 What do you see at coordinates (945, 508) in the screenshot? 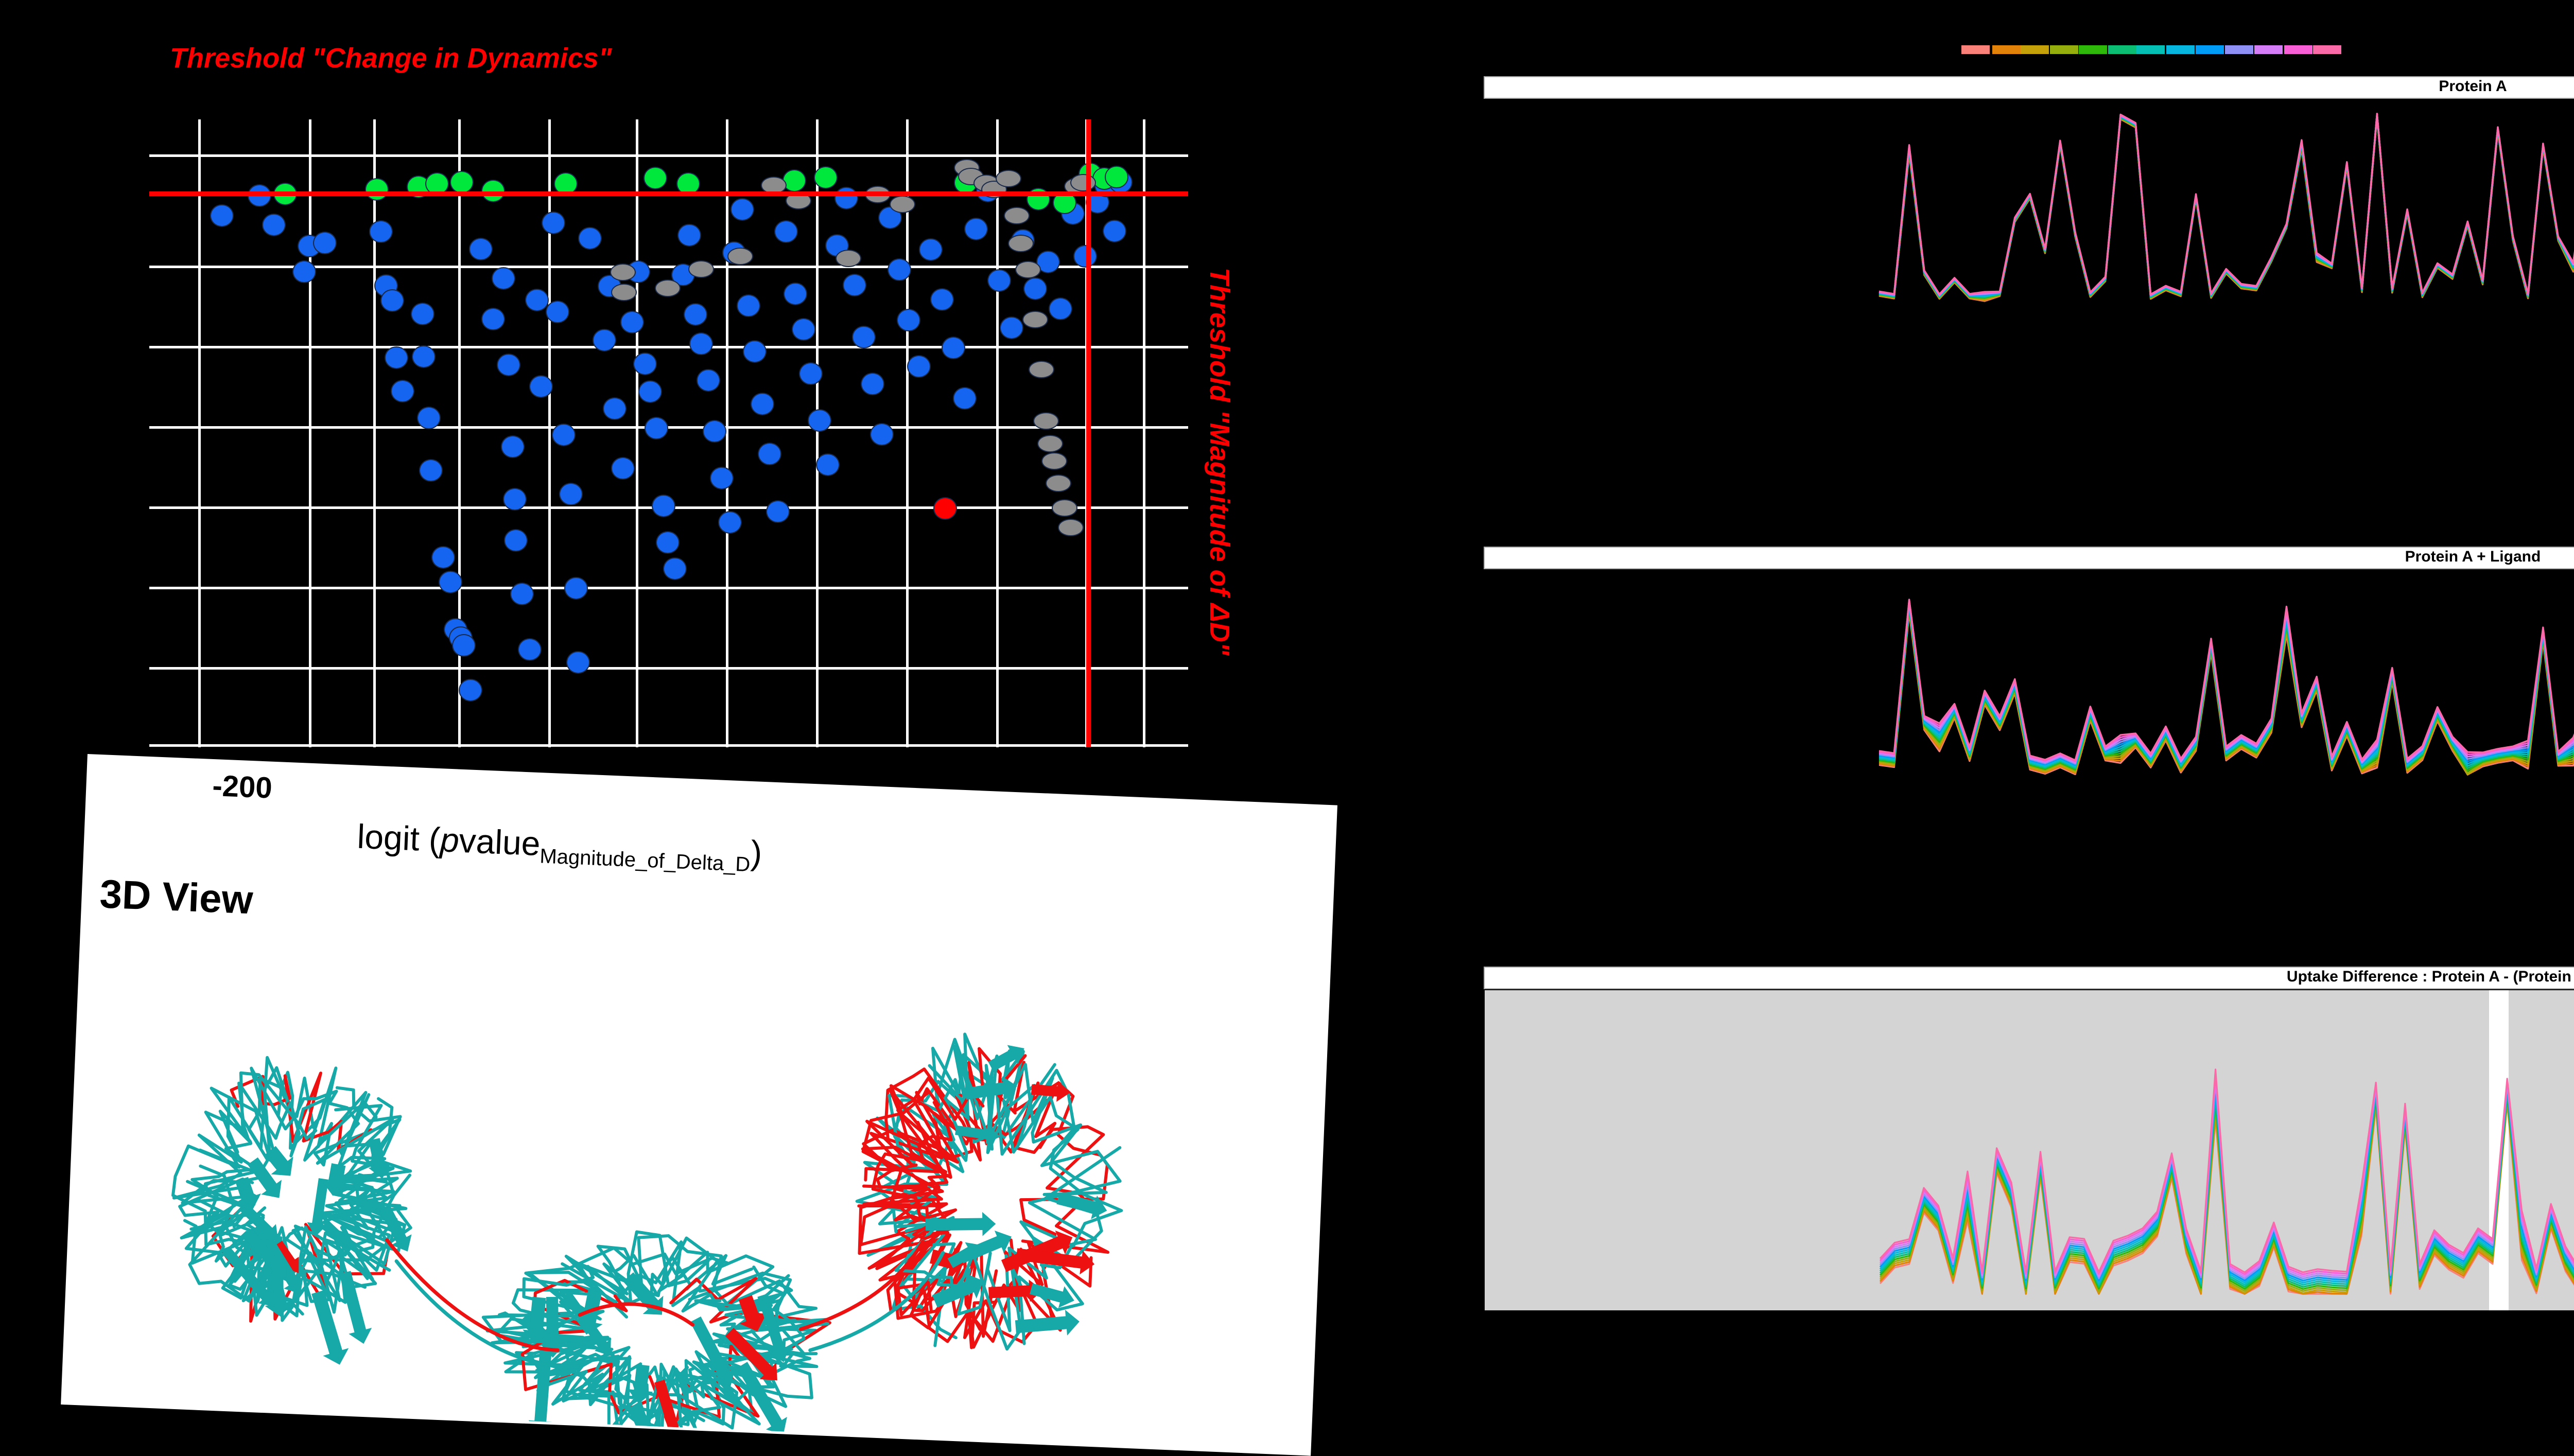
I see `scatter-point-red` at bounding box center [945, 508].